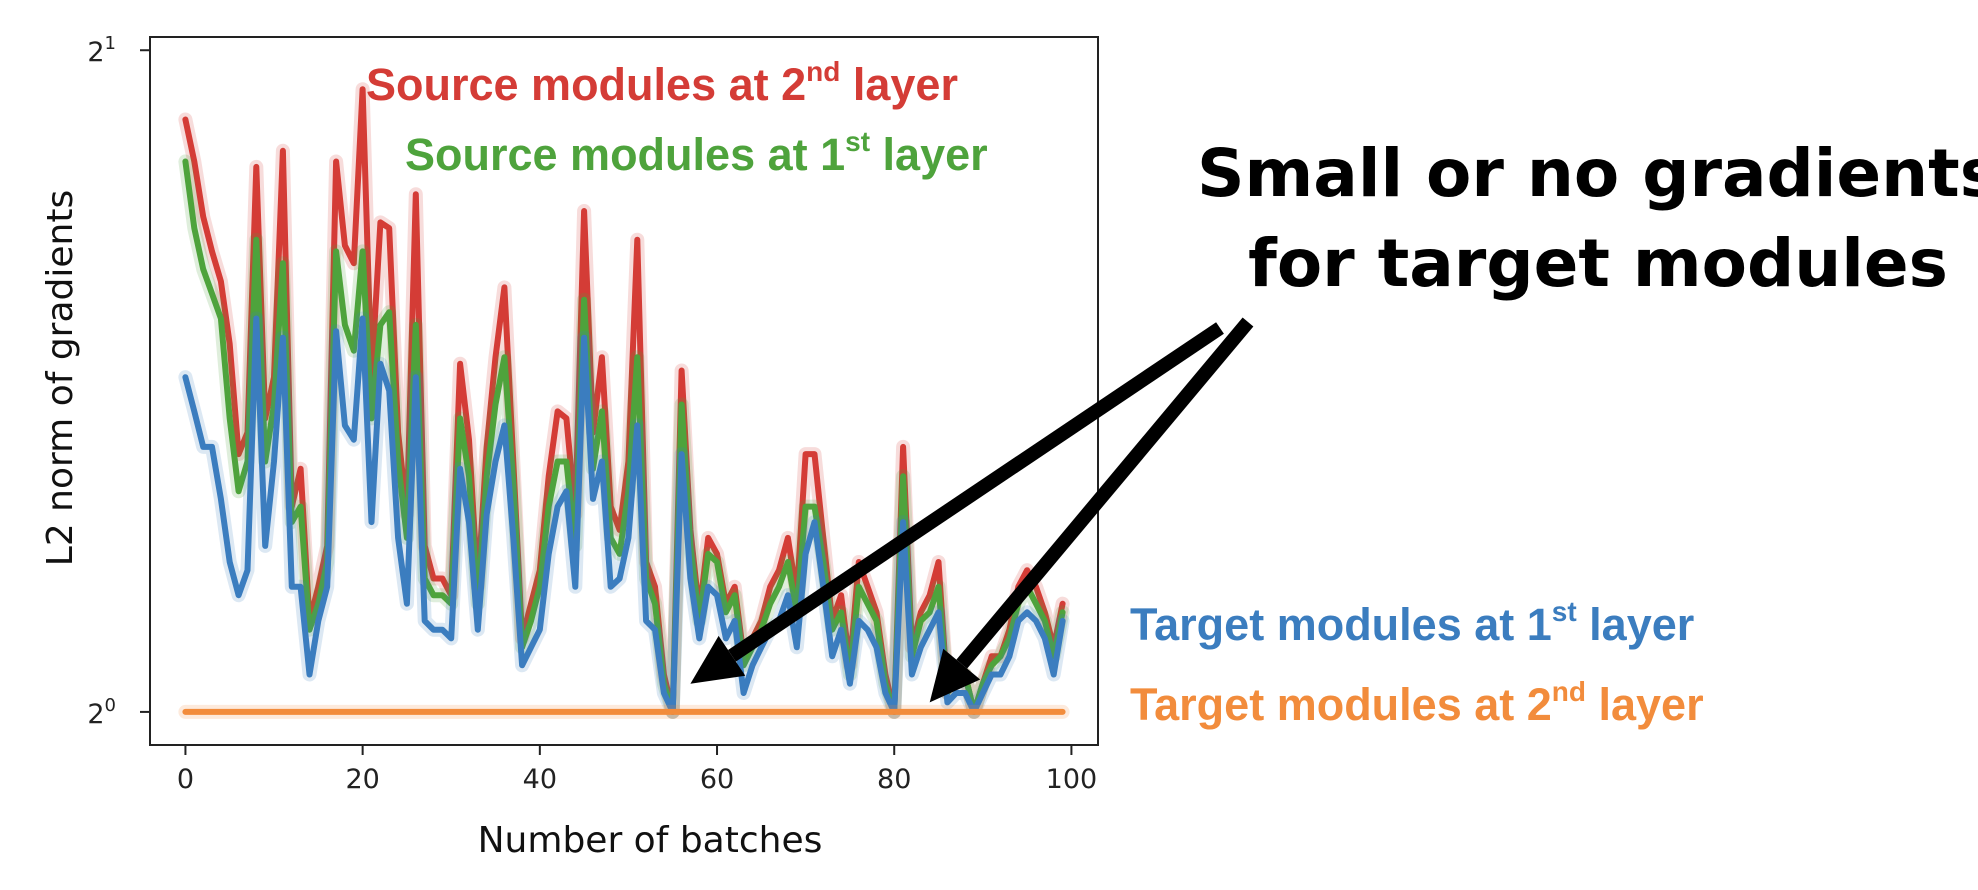 The height and width of the screenshot is (890, 1978). I want to click on x-tick-label: 0, so click(185, 779).